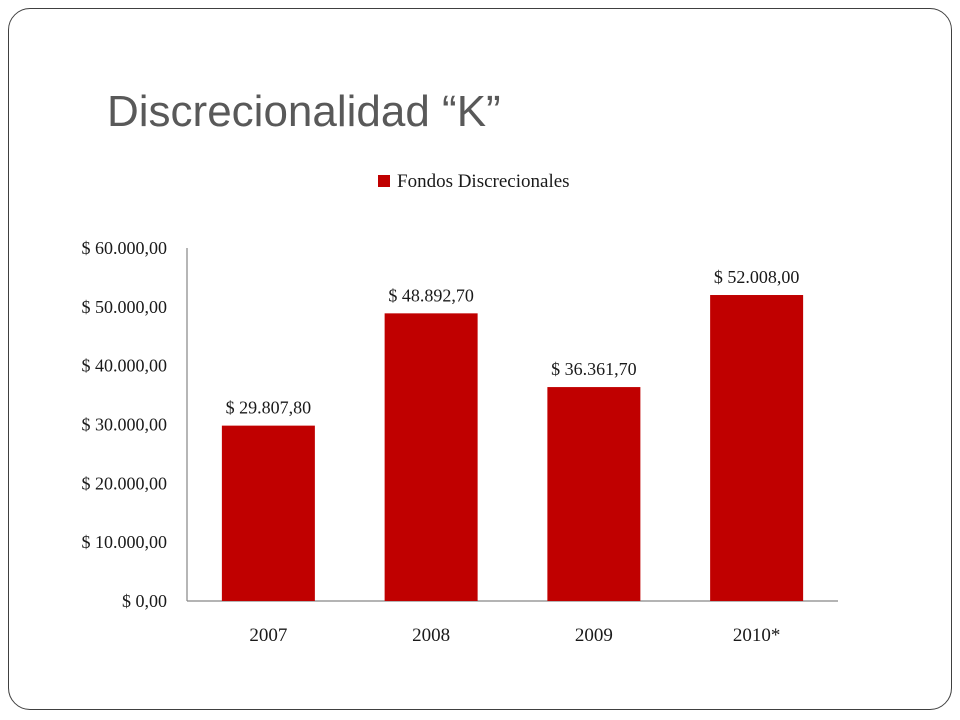  What do you see at coordinates (125, 425) in the screenshot?
I see `y-tick-label: $ 30.000,00` at bounding box center [125, 425].